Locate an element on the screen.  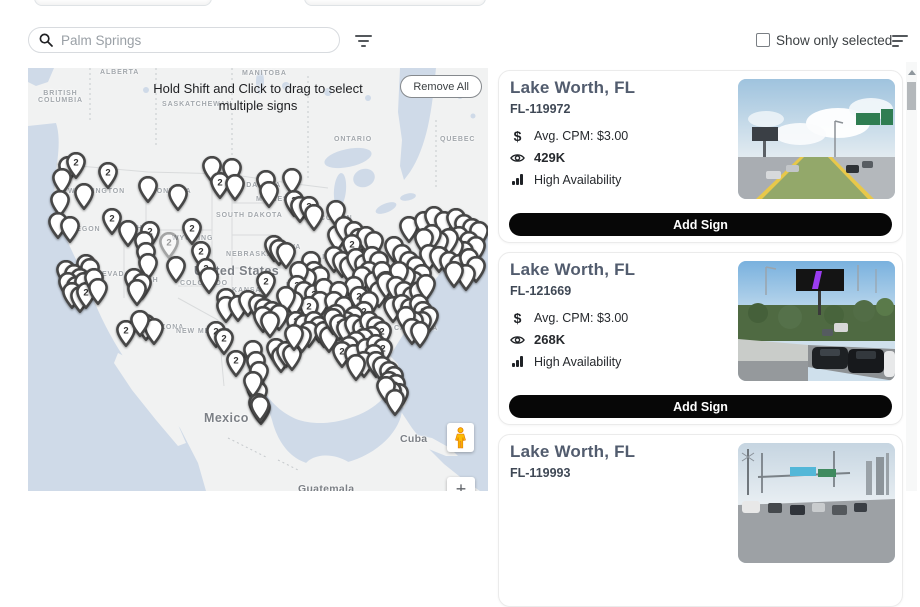
map-region-label: ALBERTA is located at coordinates (120, 72).